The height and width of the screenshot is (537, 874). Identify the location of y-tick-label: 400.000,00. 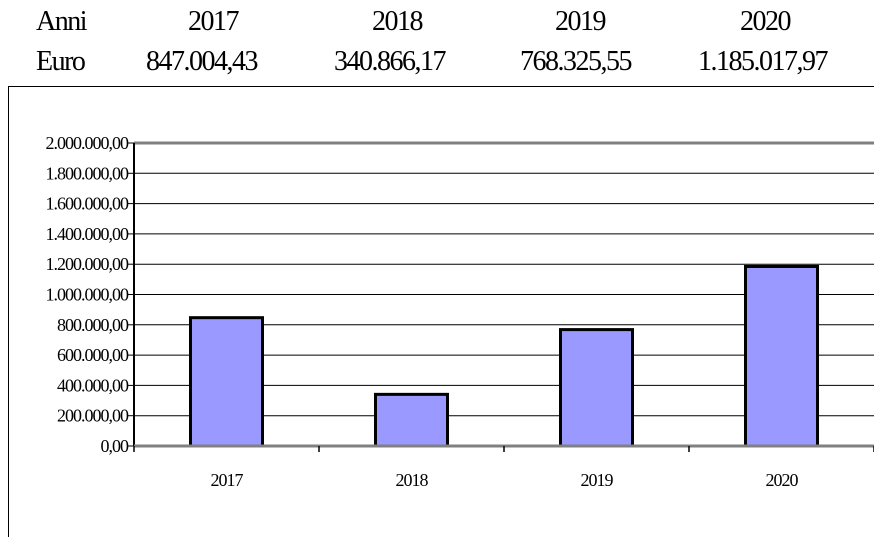
(93, 385).